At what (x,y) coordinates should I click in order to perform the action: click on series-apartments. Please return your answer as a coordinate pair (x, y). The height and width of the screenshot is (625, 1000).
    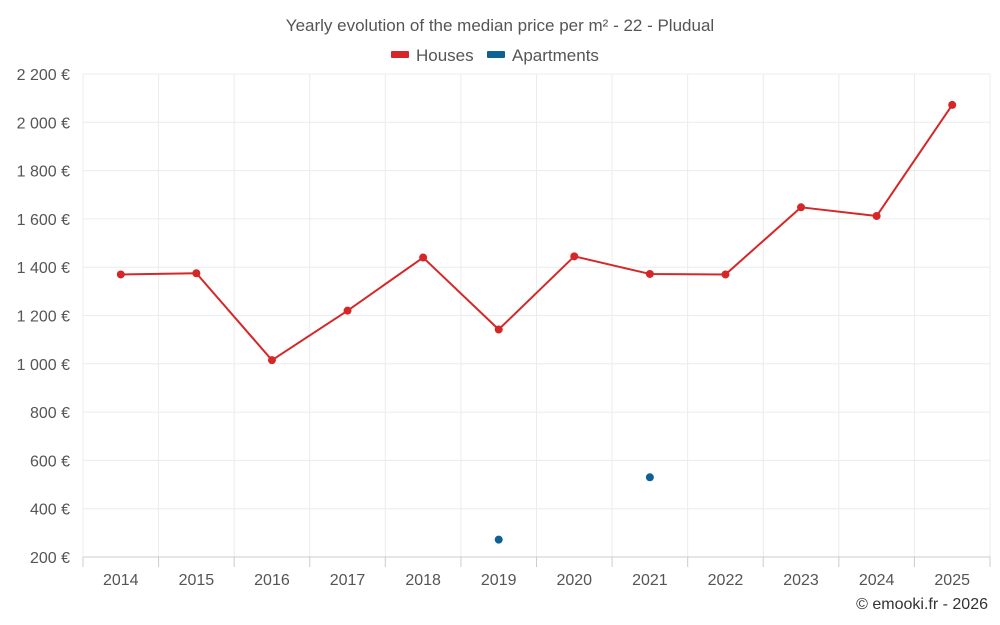
    Looking at the image, I should click on (574, 508).